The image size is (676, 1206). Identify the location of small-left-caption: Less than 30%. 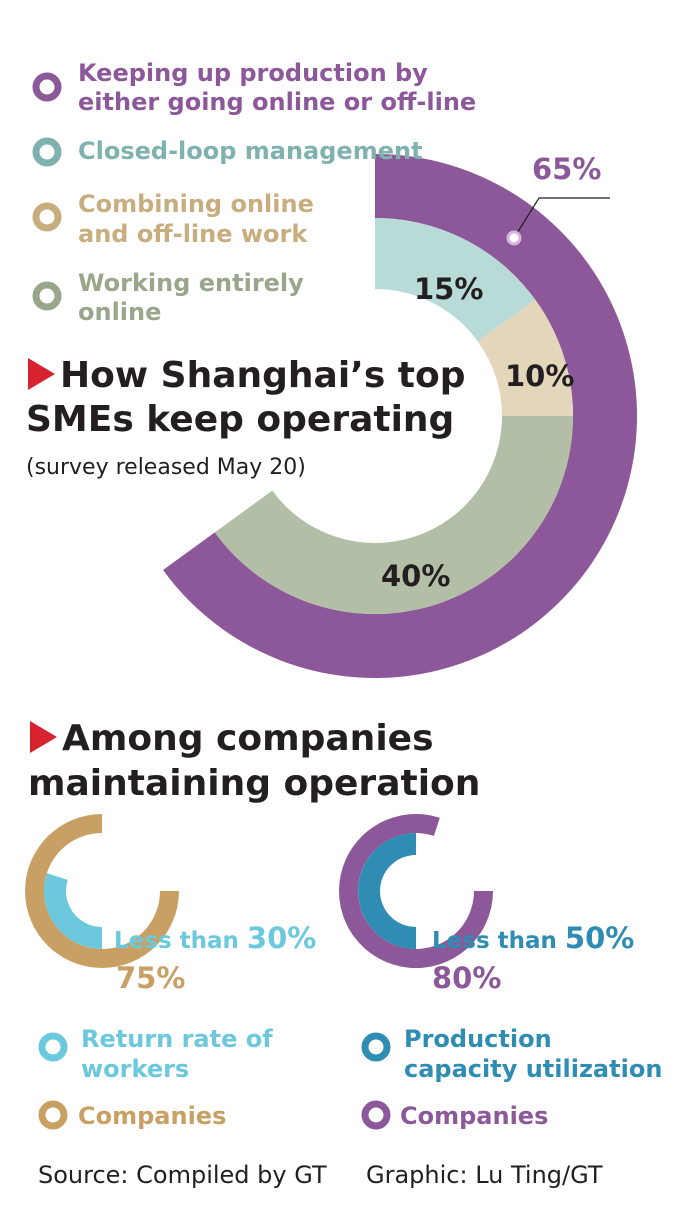
(215, 938).